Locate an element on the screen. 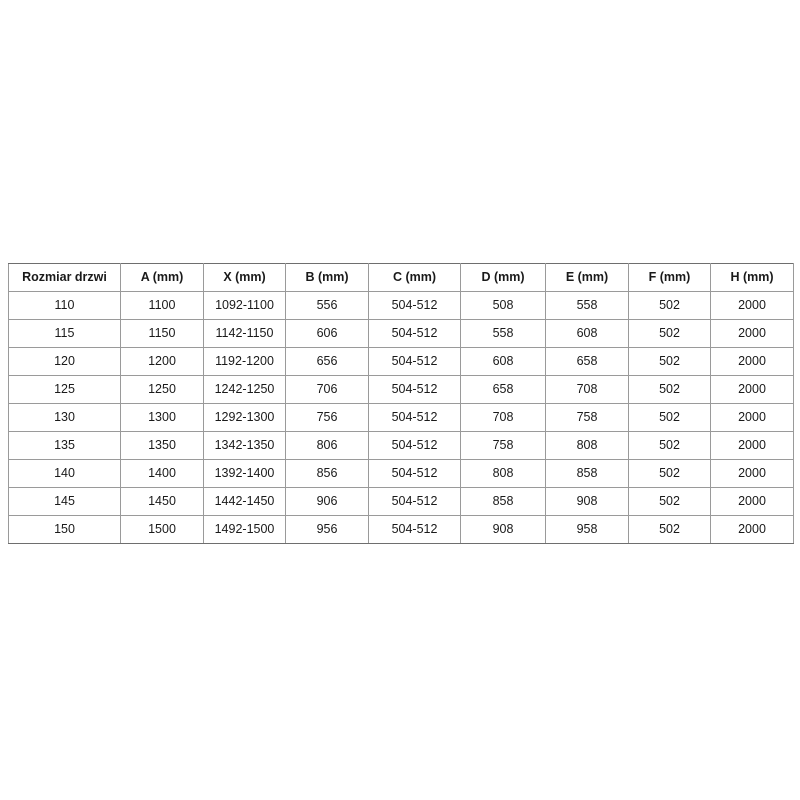 Image resolution: width=800 pixels, height=800 pixels. measurement-cell: 1500 is located at coordinates (162, 529).